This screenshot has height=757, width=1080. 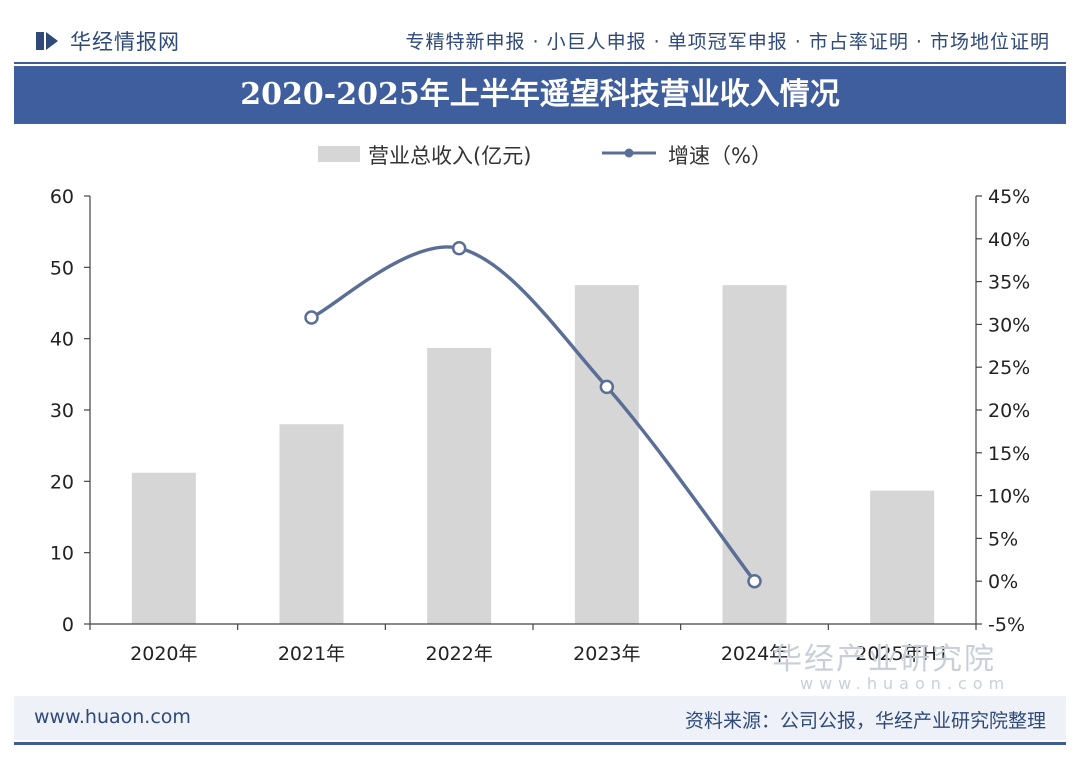 What do you see at coordinates (606, 654) in the screenshot?
I see `x-tick-label-3: 2023年` at bounding box center [606, 654].